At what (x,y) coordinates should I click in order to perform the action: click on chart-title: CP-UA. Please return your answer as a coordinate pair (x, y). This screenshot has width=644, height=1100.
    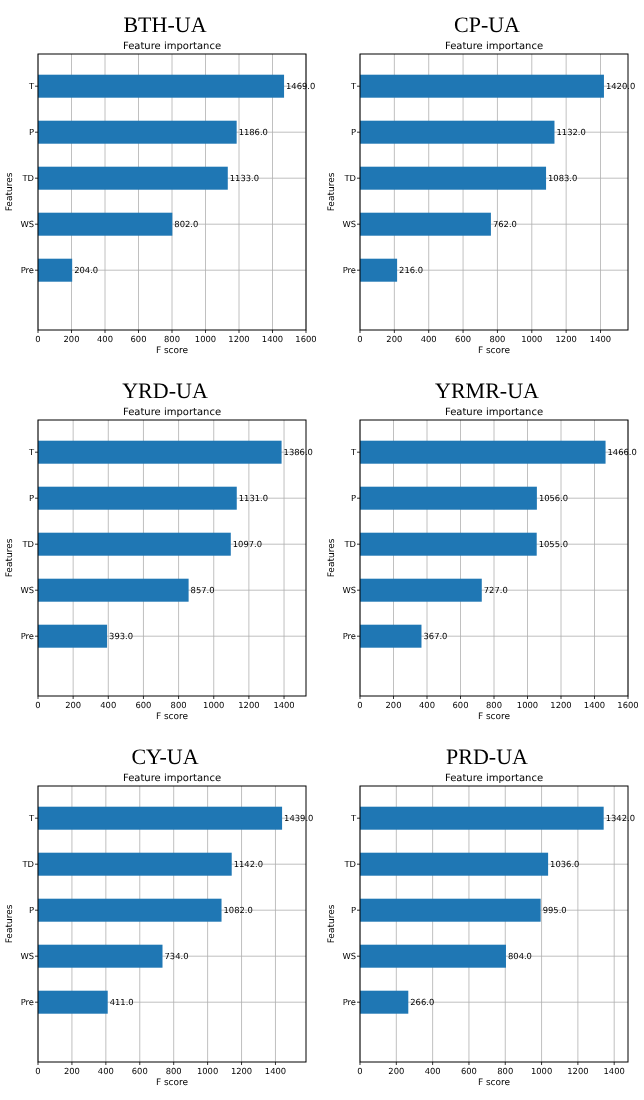
    Looking at the image, I should click on (487, 26).